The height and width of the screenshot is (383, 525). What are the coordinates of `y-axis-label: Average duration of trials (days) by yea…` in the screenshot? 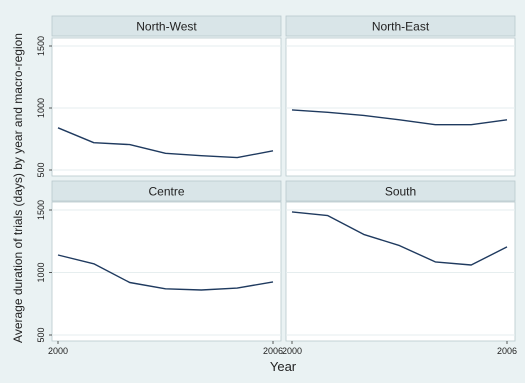 It's located at (18, 188).